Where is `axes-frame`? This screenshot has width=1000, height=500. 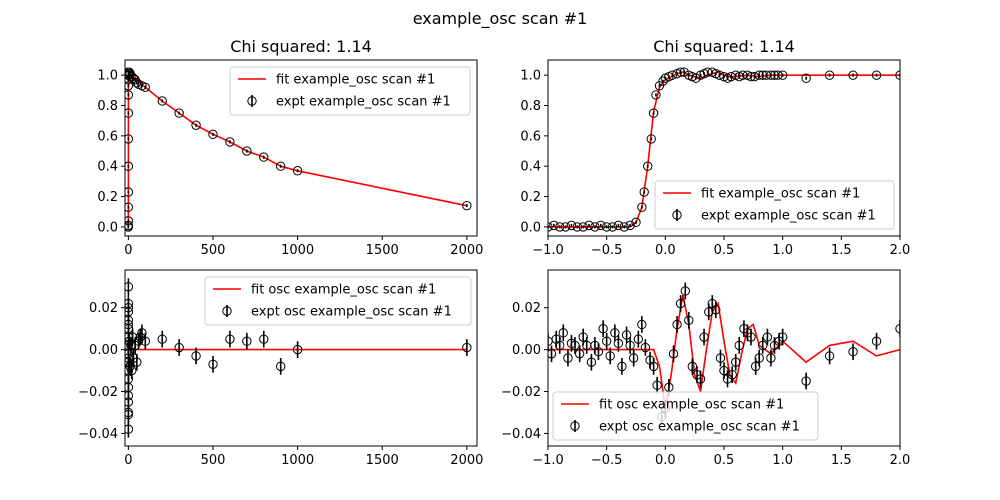 axes-frame is located at coordinates (301, 358).